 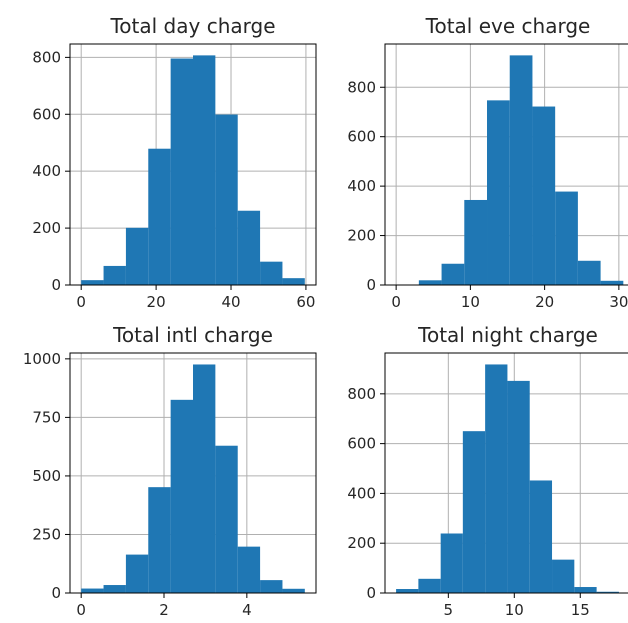 I want to click on panel-title: Total intl charge, so click(x=192, y=335).